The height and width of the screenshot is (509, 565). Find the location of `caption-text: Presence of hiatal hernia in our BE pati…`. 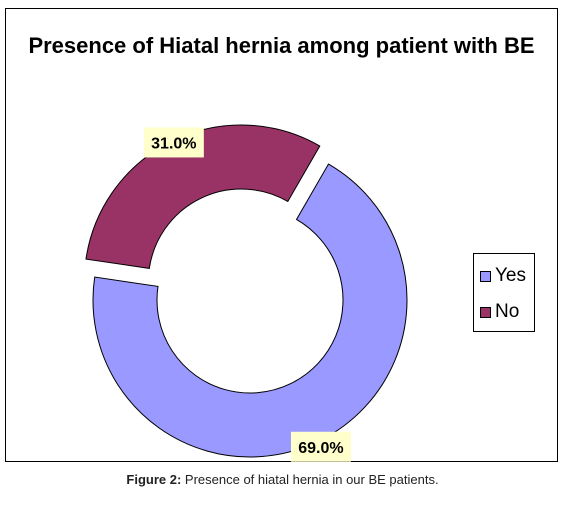

caption-text: Presence of hiatal hernia in our BE pati… is located at coordinates (310, 479).